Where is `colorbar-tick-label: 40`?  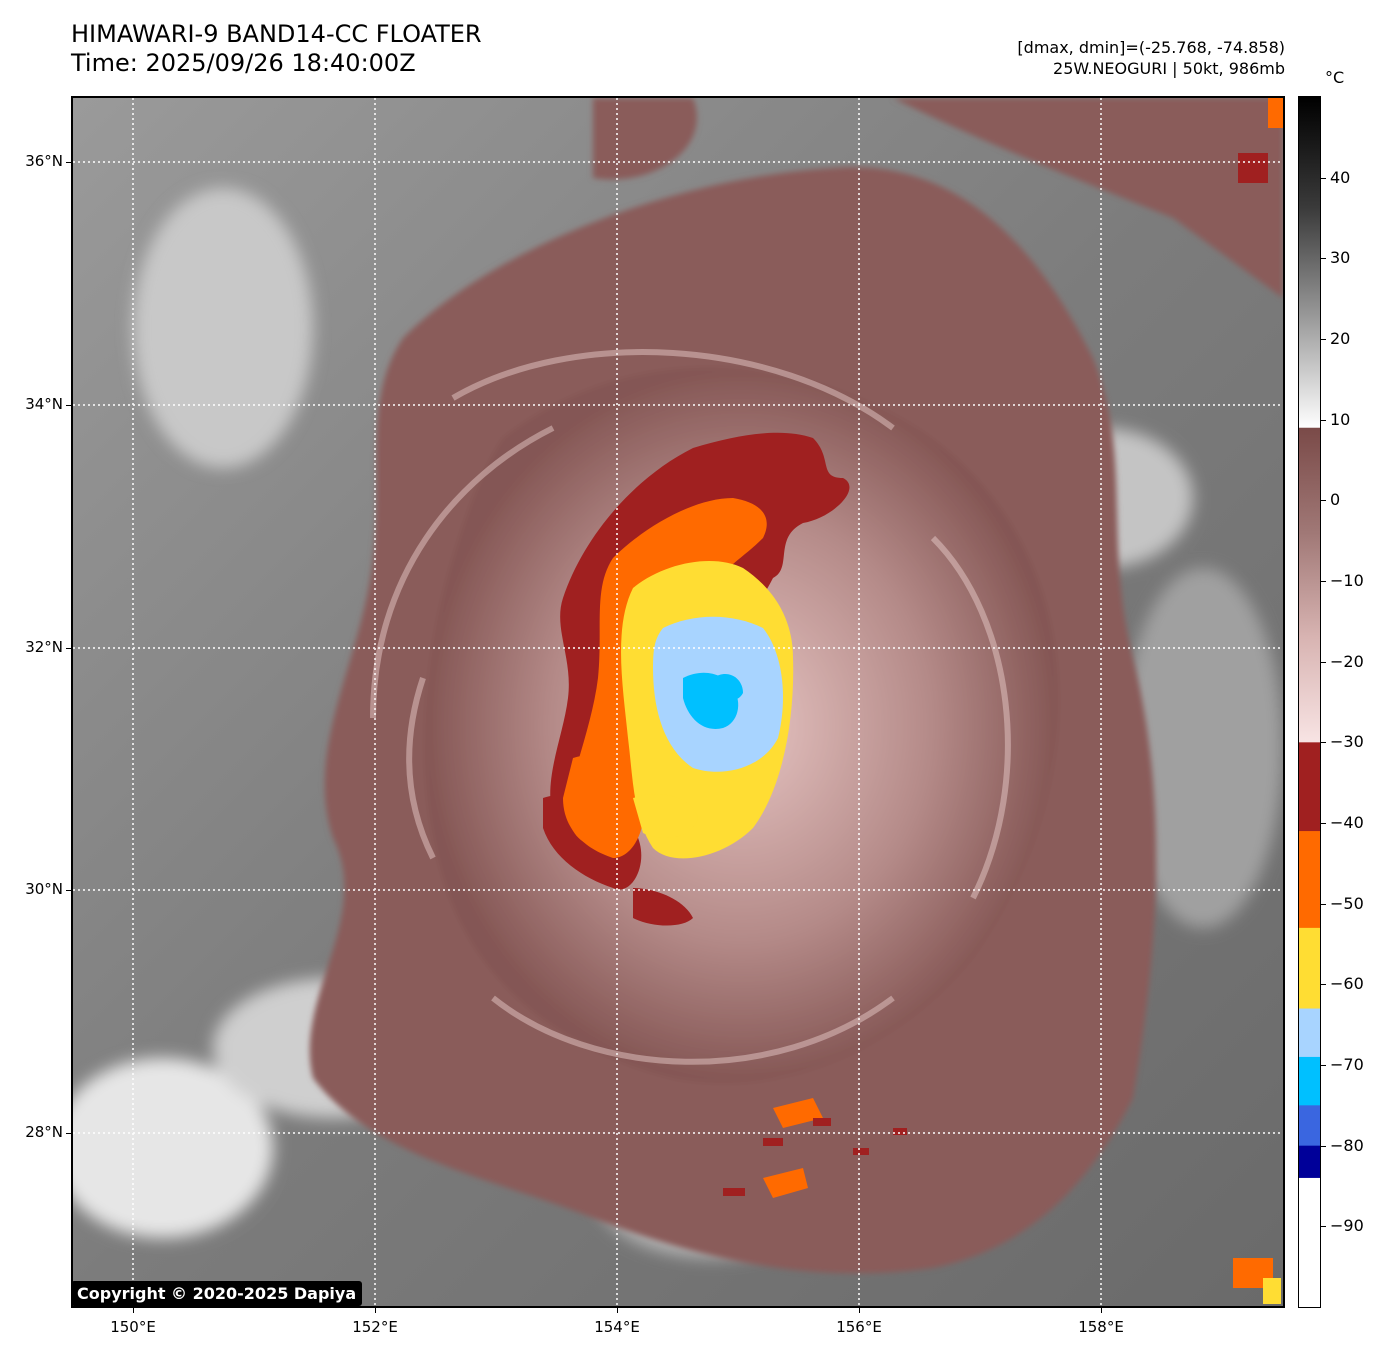
colorbar-tick-label: 40 is located at coordinates (1340, 177).